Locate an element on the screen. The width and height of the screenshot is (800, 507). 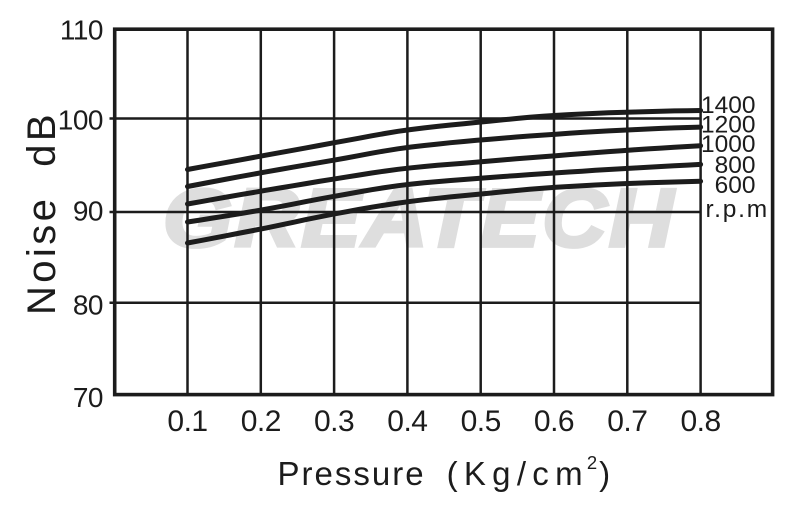
svg-text: 0.7 is located at coordinates (627, 421).